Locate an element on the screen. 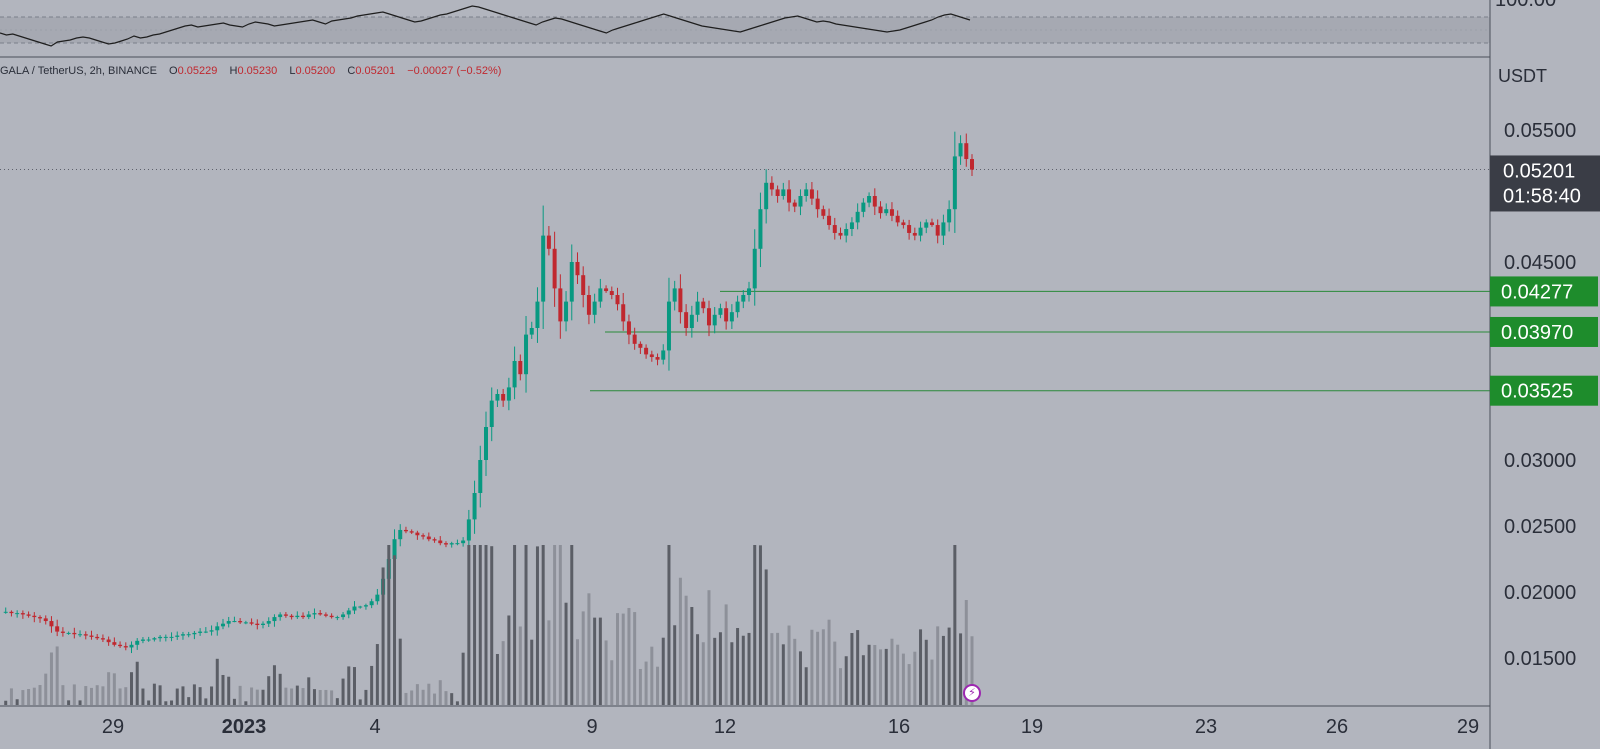  level-badge-value-2: 0.03970 is located at coordinates (1537, 333).